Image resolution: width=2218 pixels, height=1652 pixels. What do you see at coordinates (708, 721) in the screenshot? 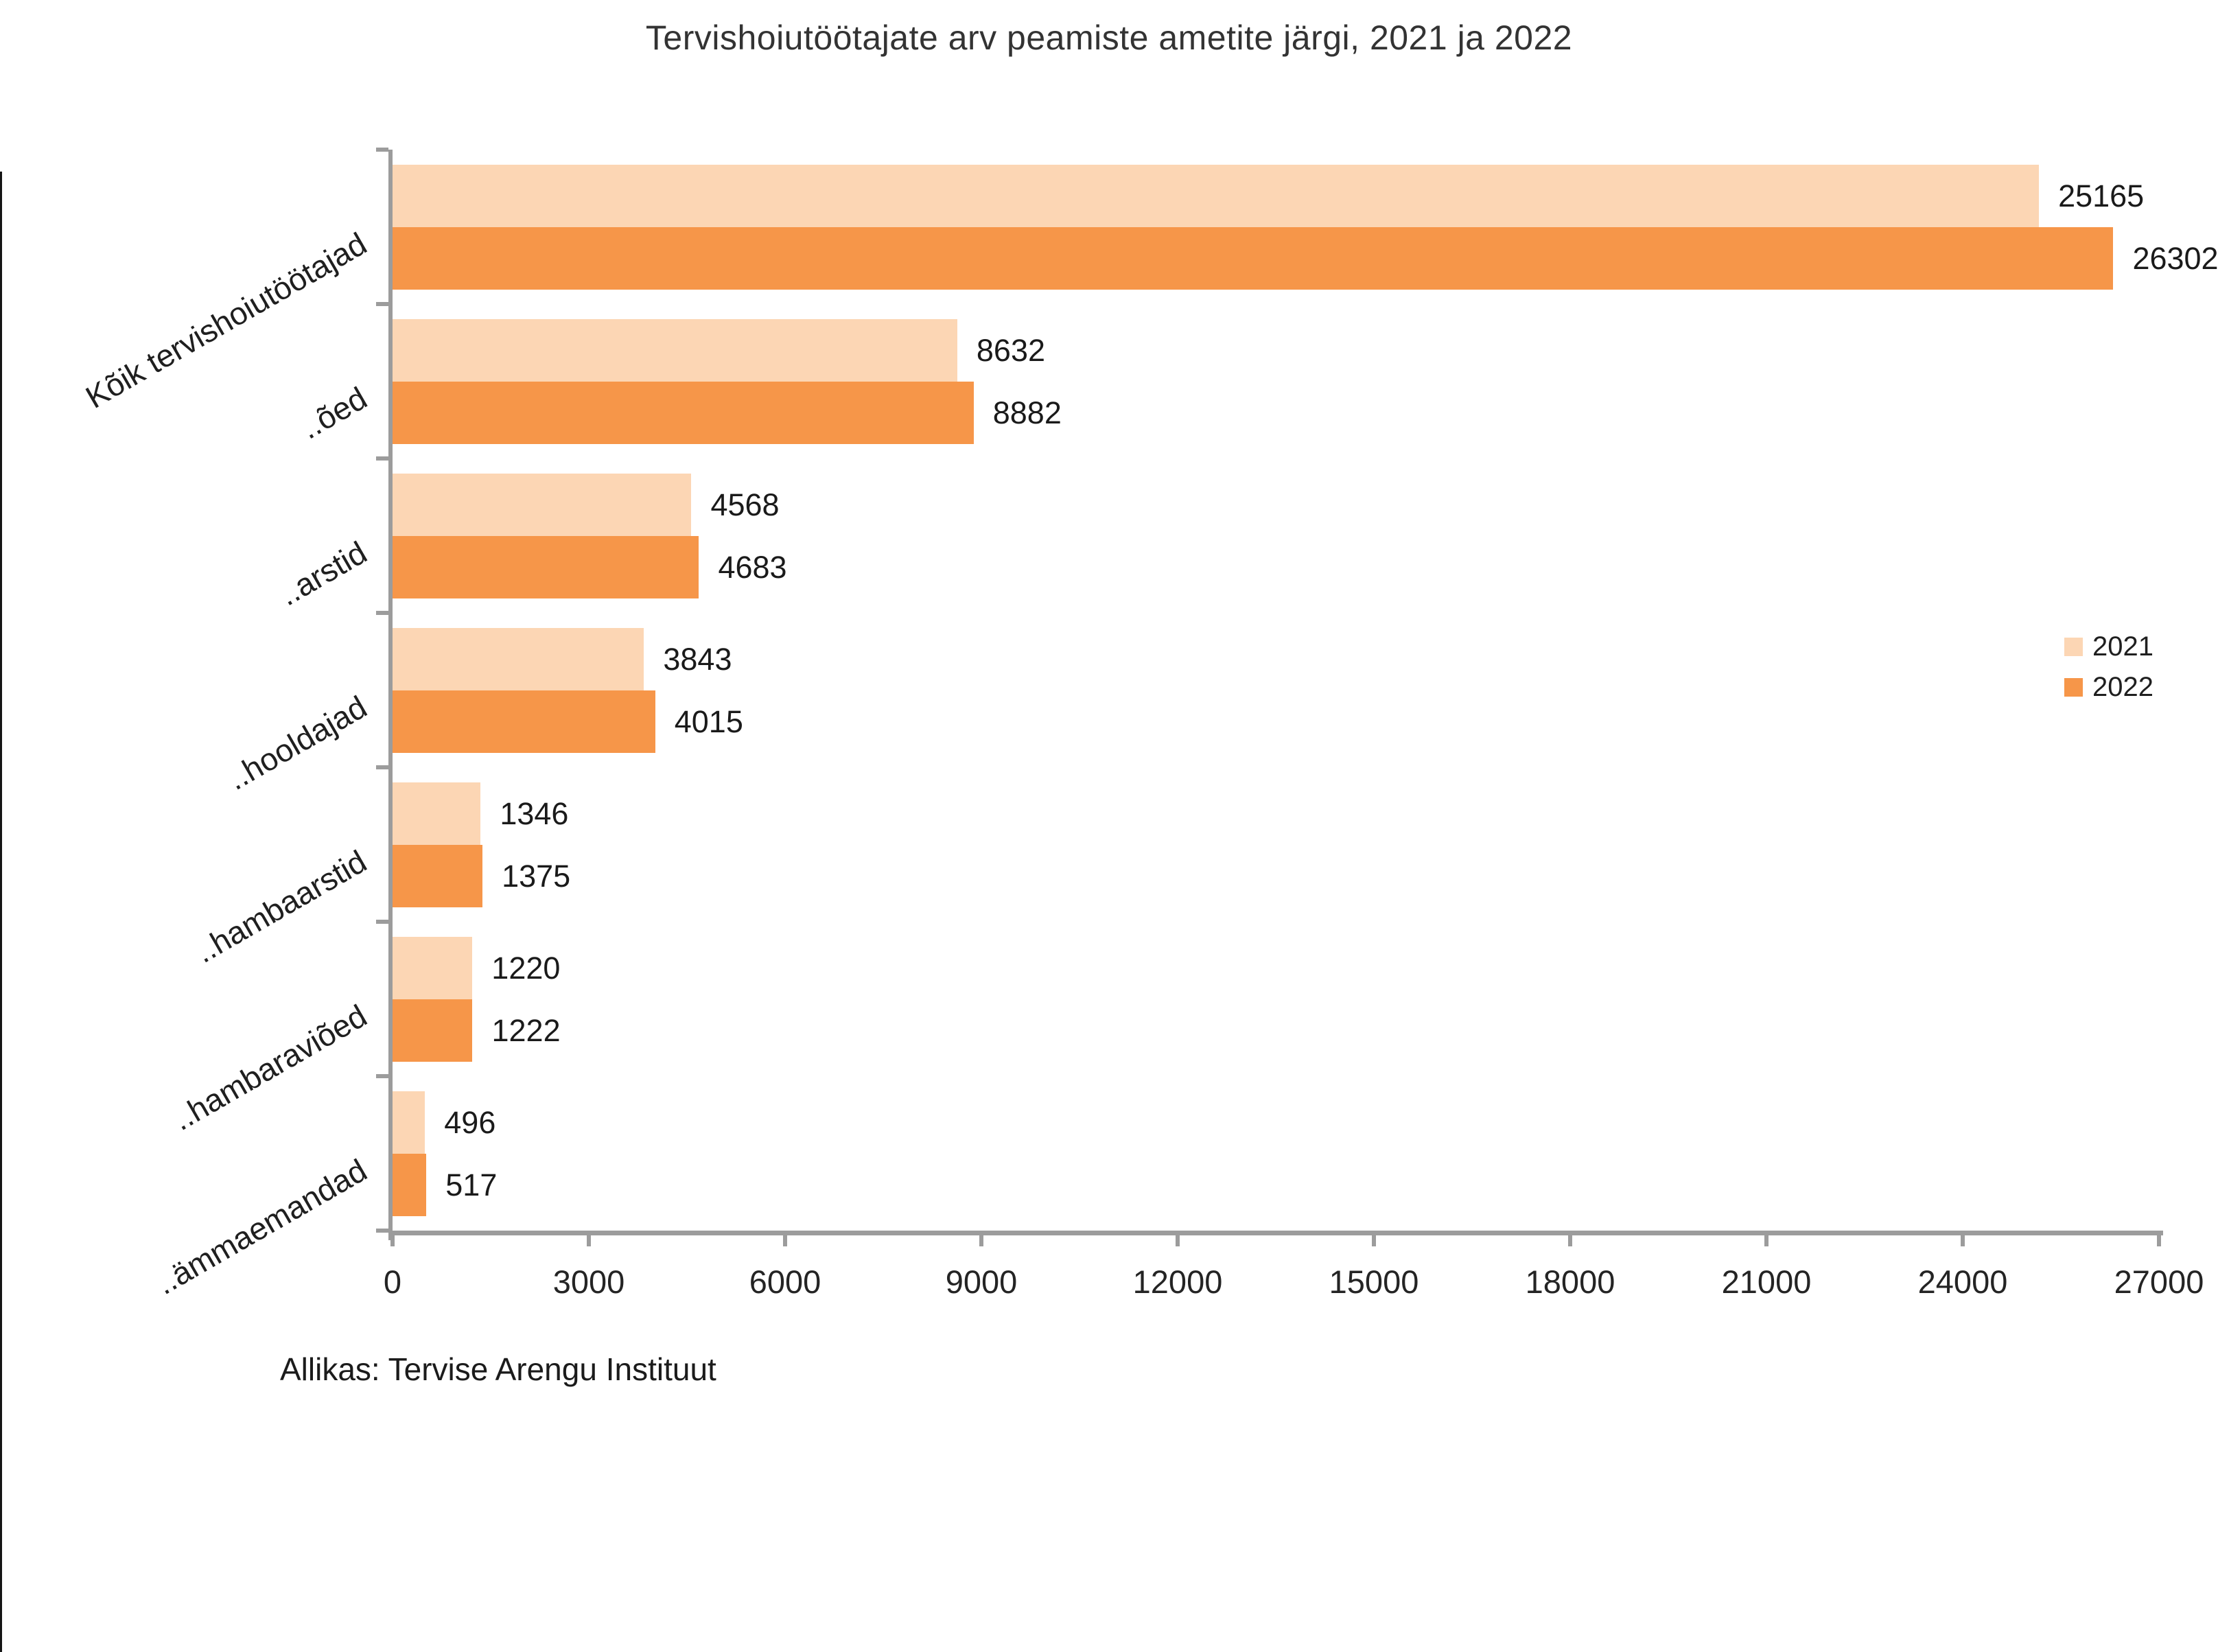
I see `value-label-2022: 4015` at bounding box center [708, 721].